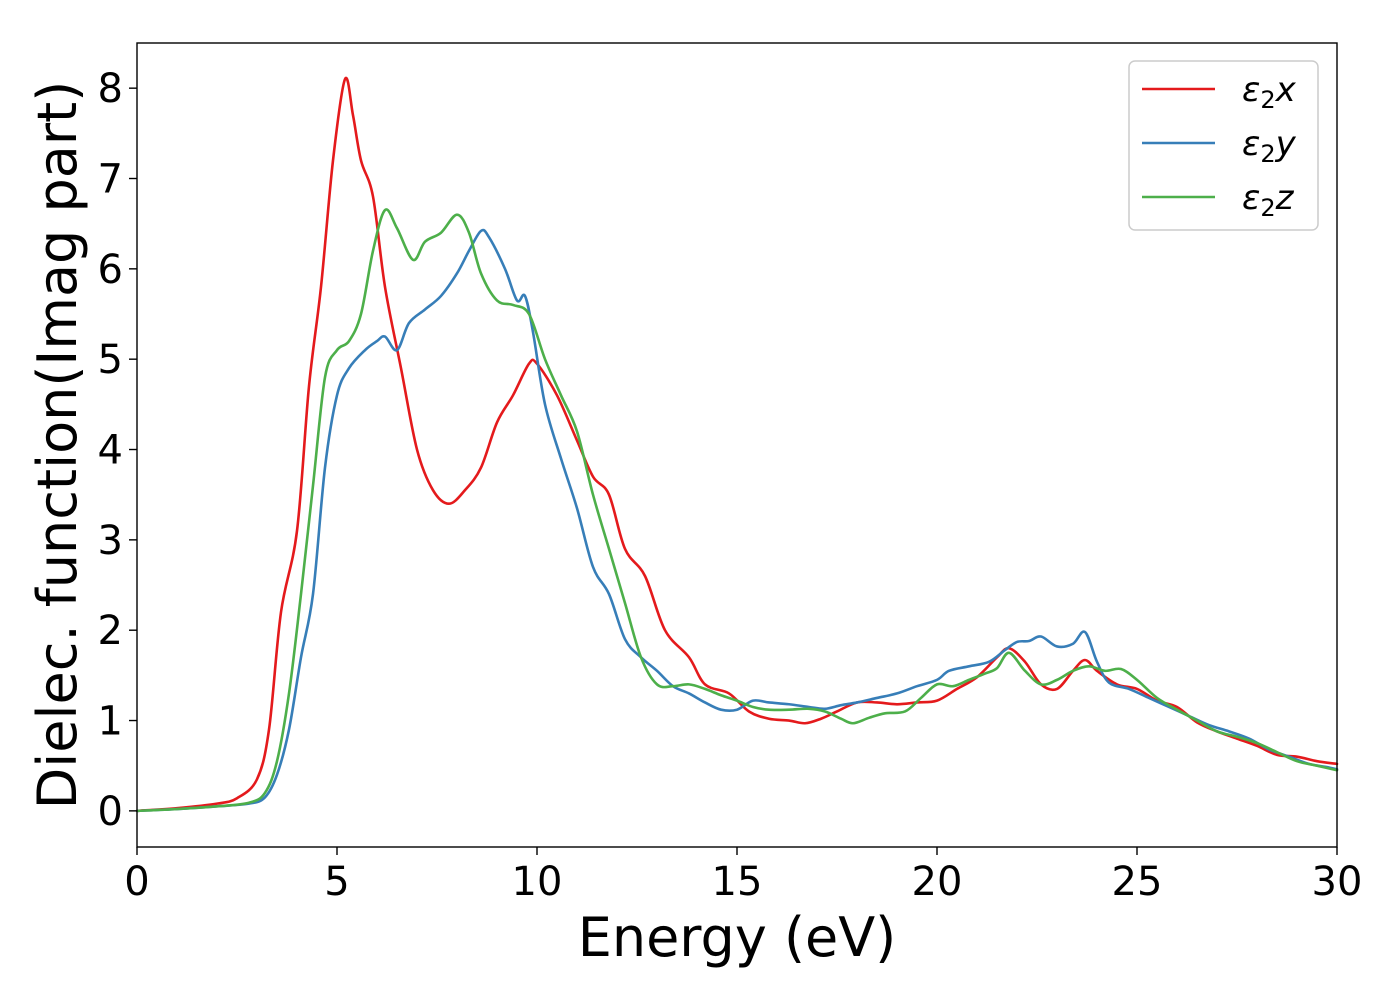 The width and height of the screenshot is (1400, 1000). I want to click on x-axis: 0 5 10 15 20 25 30, so click(743, 876).